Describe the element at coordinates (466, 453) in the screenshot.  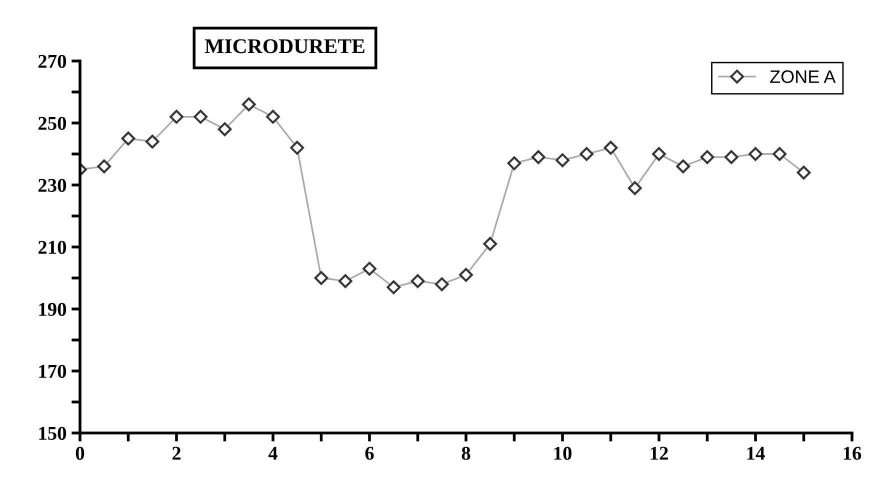
I see `x-tick-label: 8` at that location.